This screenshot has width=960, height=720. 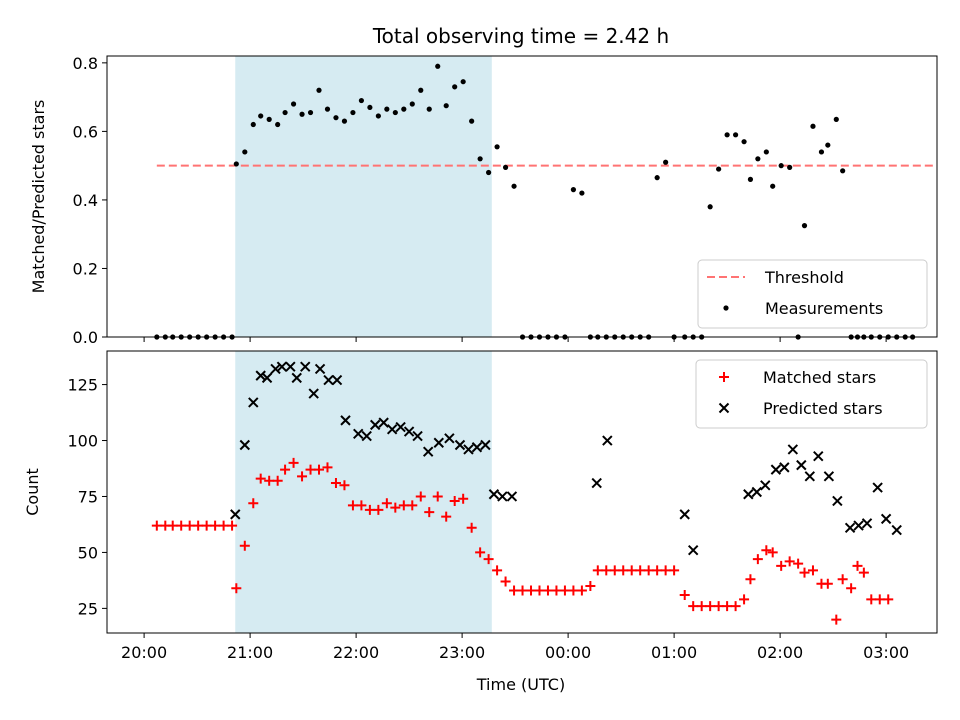 I want to click on y-tick-label: 25, so click(x=88, y=608).